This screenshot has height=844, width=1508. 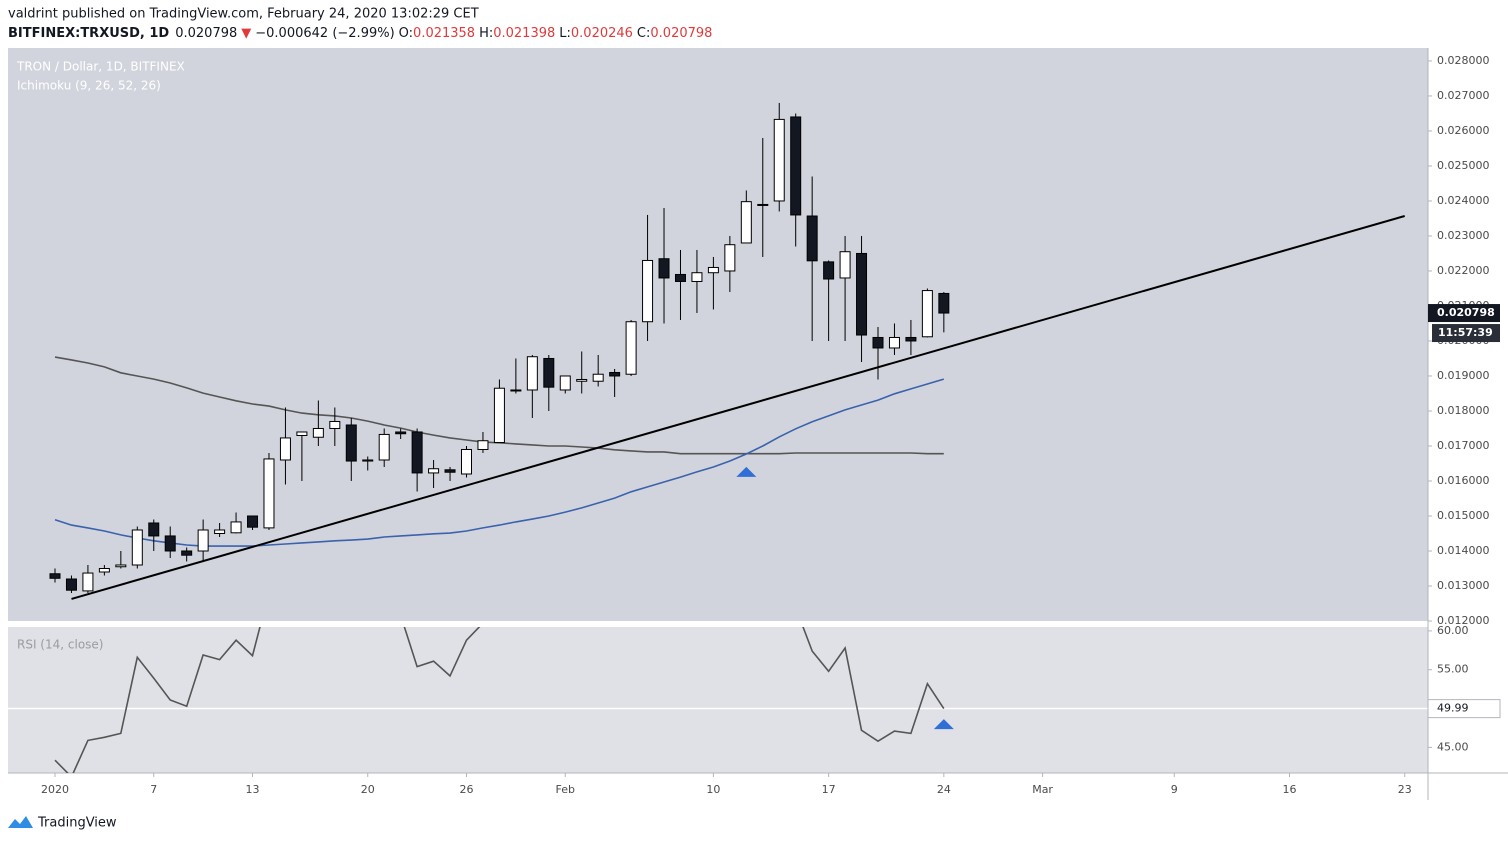 What do you see at coordinates (60, 645) in the screenshot?
I see `rsi-label: RSI (14, close)` at bounding box center [60, 645].